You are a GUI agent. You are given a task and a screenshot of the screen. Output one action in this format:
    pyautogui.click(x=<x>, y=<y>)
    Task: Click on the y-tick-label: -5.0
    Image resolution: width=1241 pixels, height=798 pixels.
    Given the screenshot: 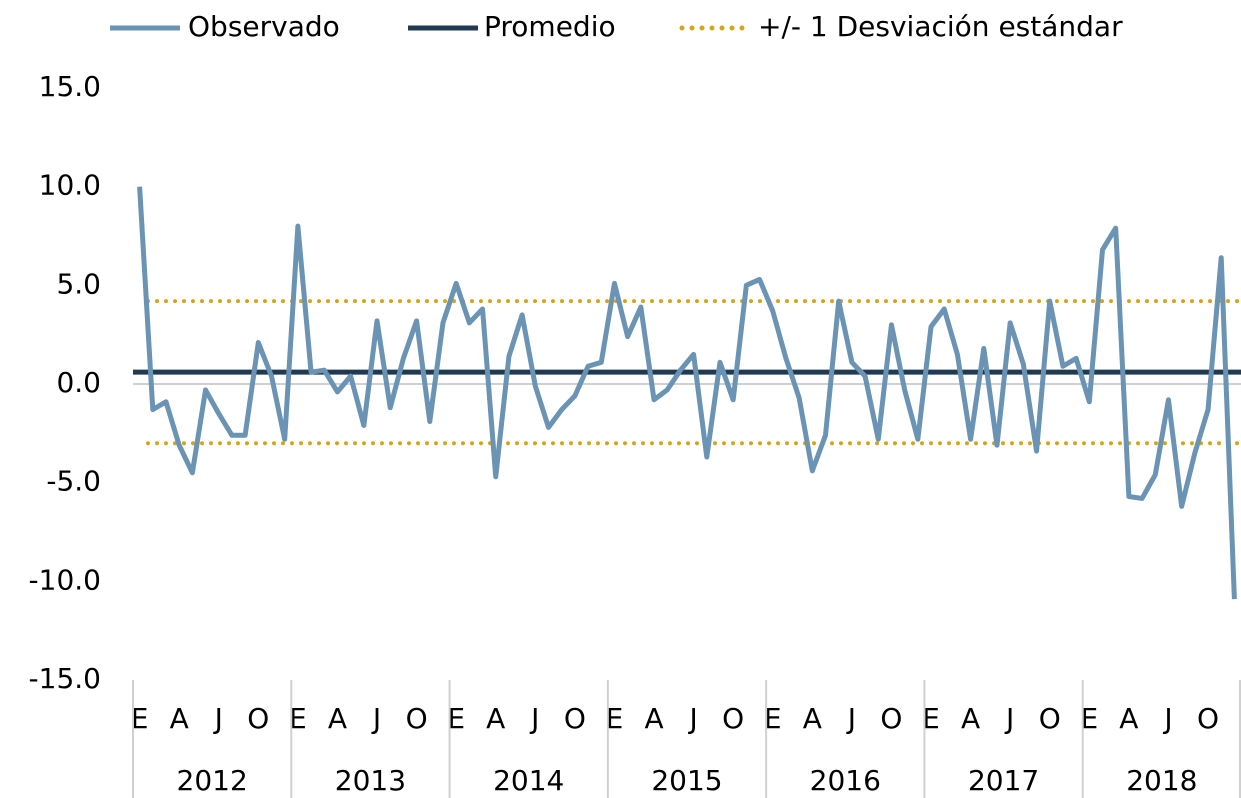 What is the action you would take?
    pyautogui.click(x=73, y=481)
    